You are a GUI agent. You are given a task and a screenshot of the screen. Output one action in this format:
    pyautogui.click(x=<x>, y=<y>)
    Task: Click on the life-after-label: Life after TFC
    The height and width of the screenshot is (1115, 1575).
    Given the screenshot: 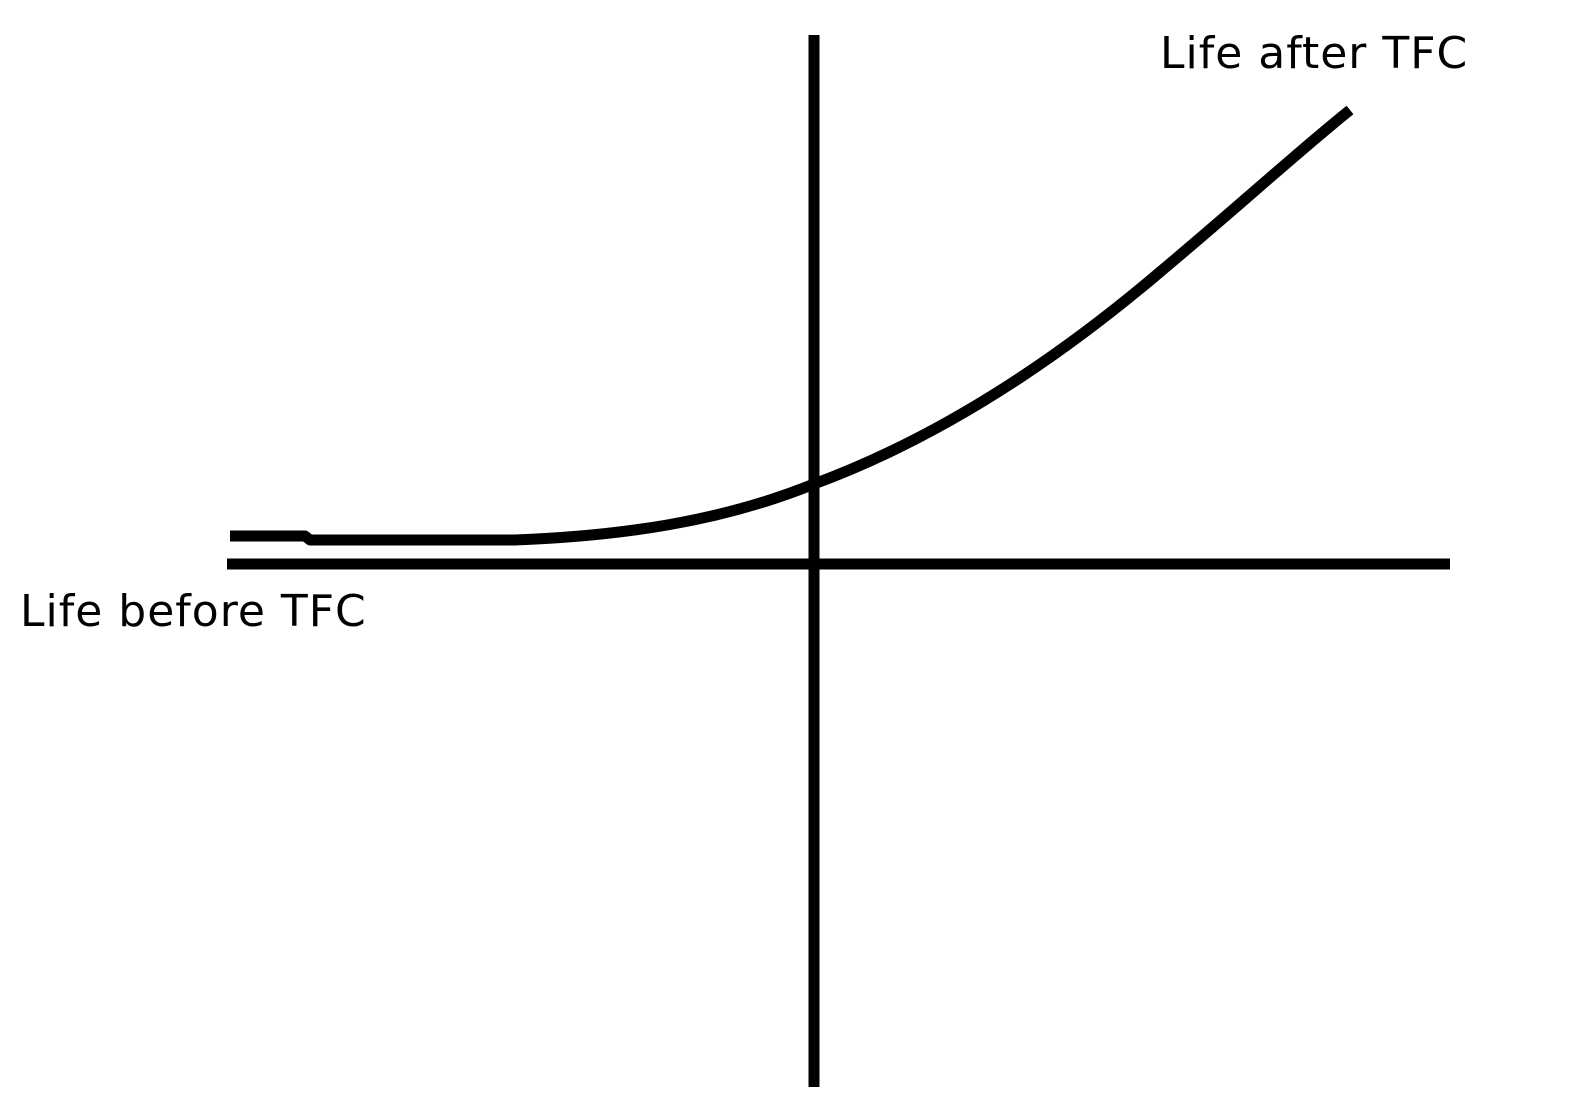 What is the action you would take?
    pyautogui.click(x=1314, y=53)
    